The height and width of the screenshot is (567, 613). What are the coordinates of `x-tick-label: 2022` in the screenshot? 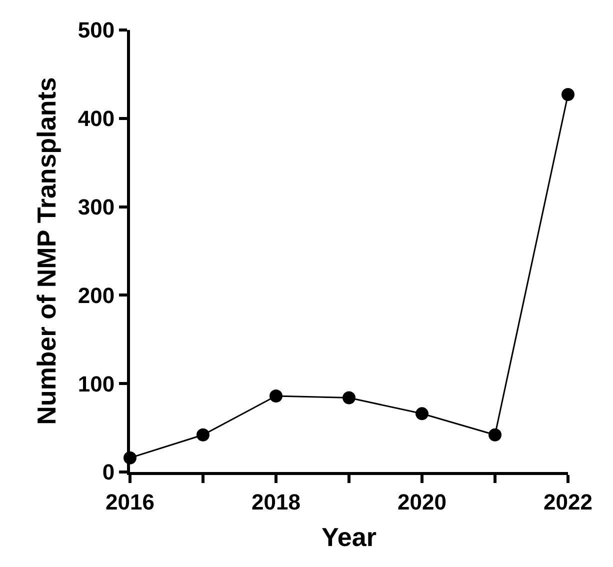 It's located at (568, 501).